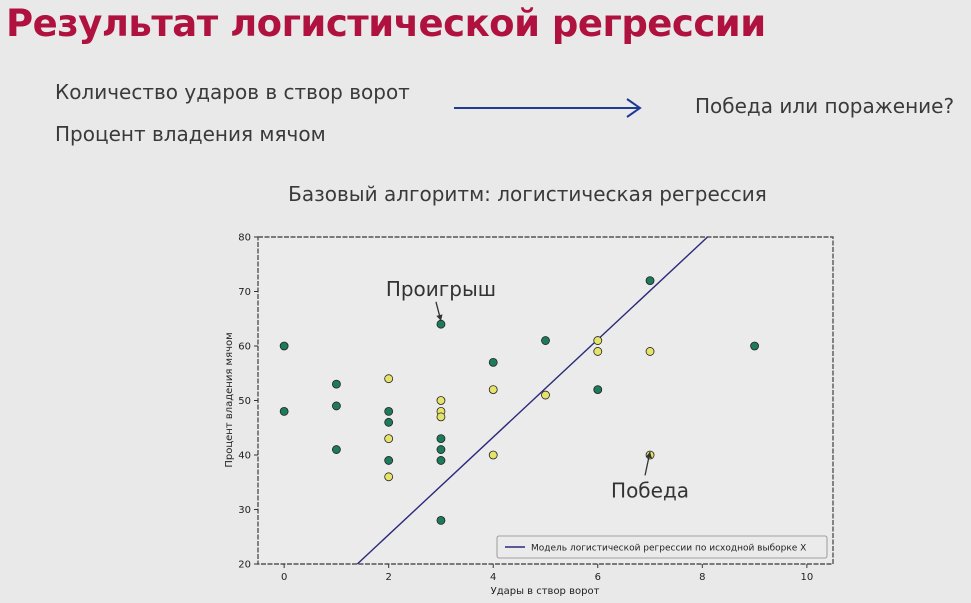 Image resolution: width=971 pixels, height=603 pixels. I want to click on legend-box, so click(662, 547).